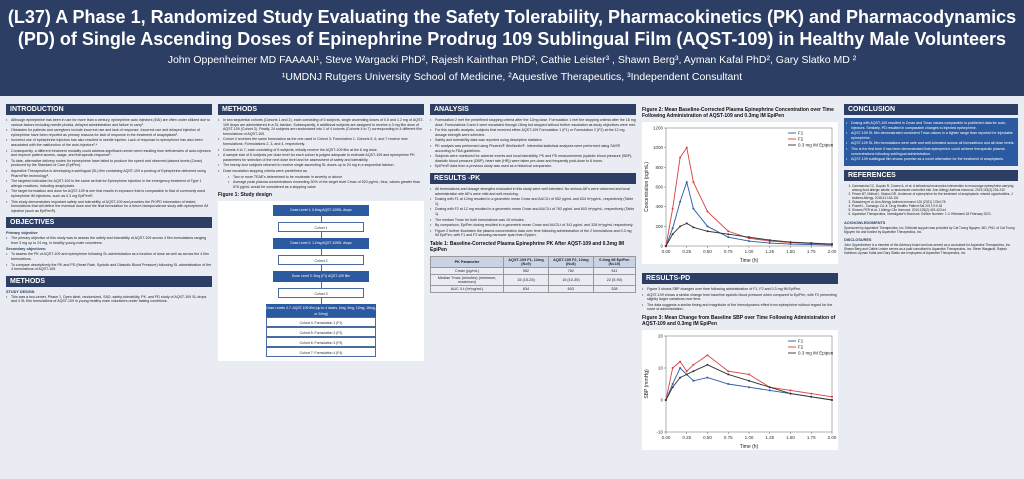 Image resolution: width=1024 pixels, height=479 pixels. I want to click on series-line-0-3-mg-im-epipen, so click(749, 382).